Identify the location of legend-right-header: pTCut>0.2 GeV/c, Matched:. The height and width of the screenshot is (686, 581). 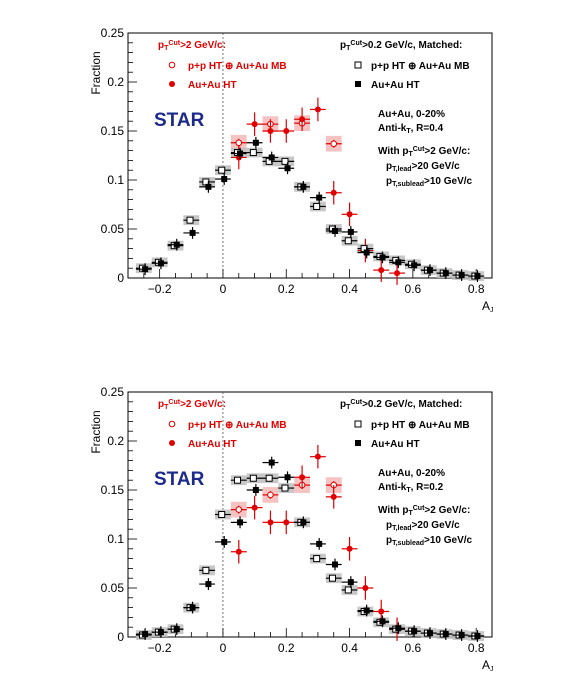
(401, 46).